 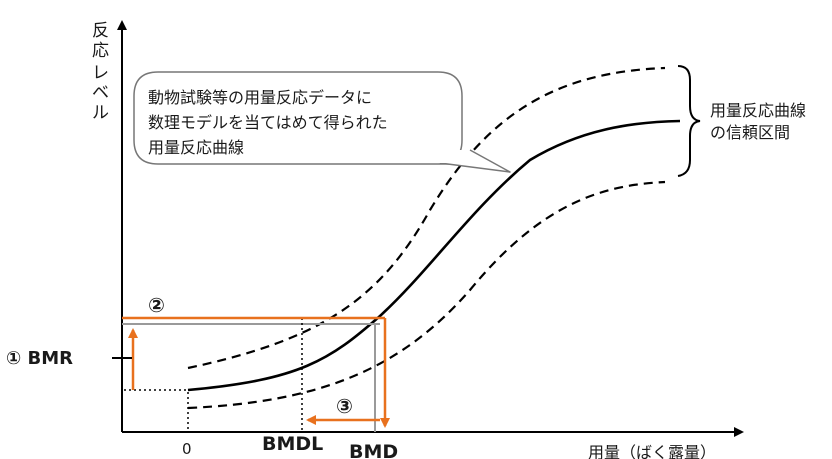 What do you see at coordinates (344, 406) in the screenshot?
I see `step3-label: ③` at bounding box center [344, 406].